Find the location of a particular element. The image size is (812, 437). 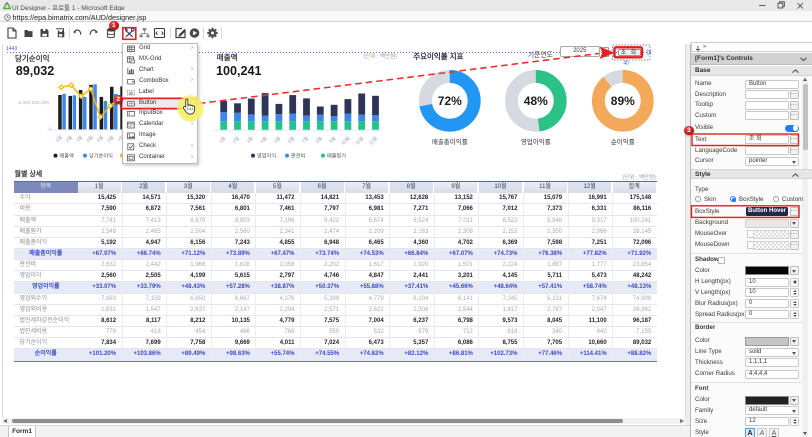

svg-text: 11월 is located at coordinates (359, 140).